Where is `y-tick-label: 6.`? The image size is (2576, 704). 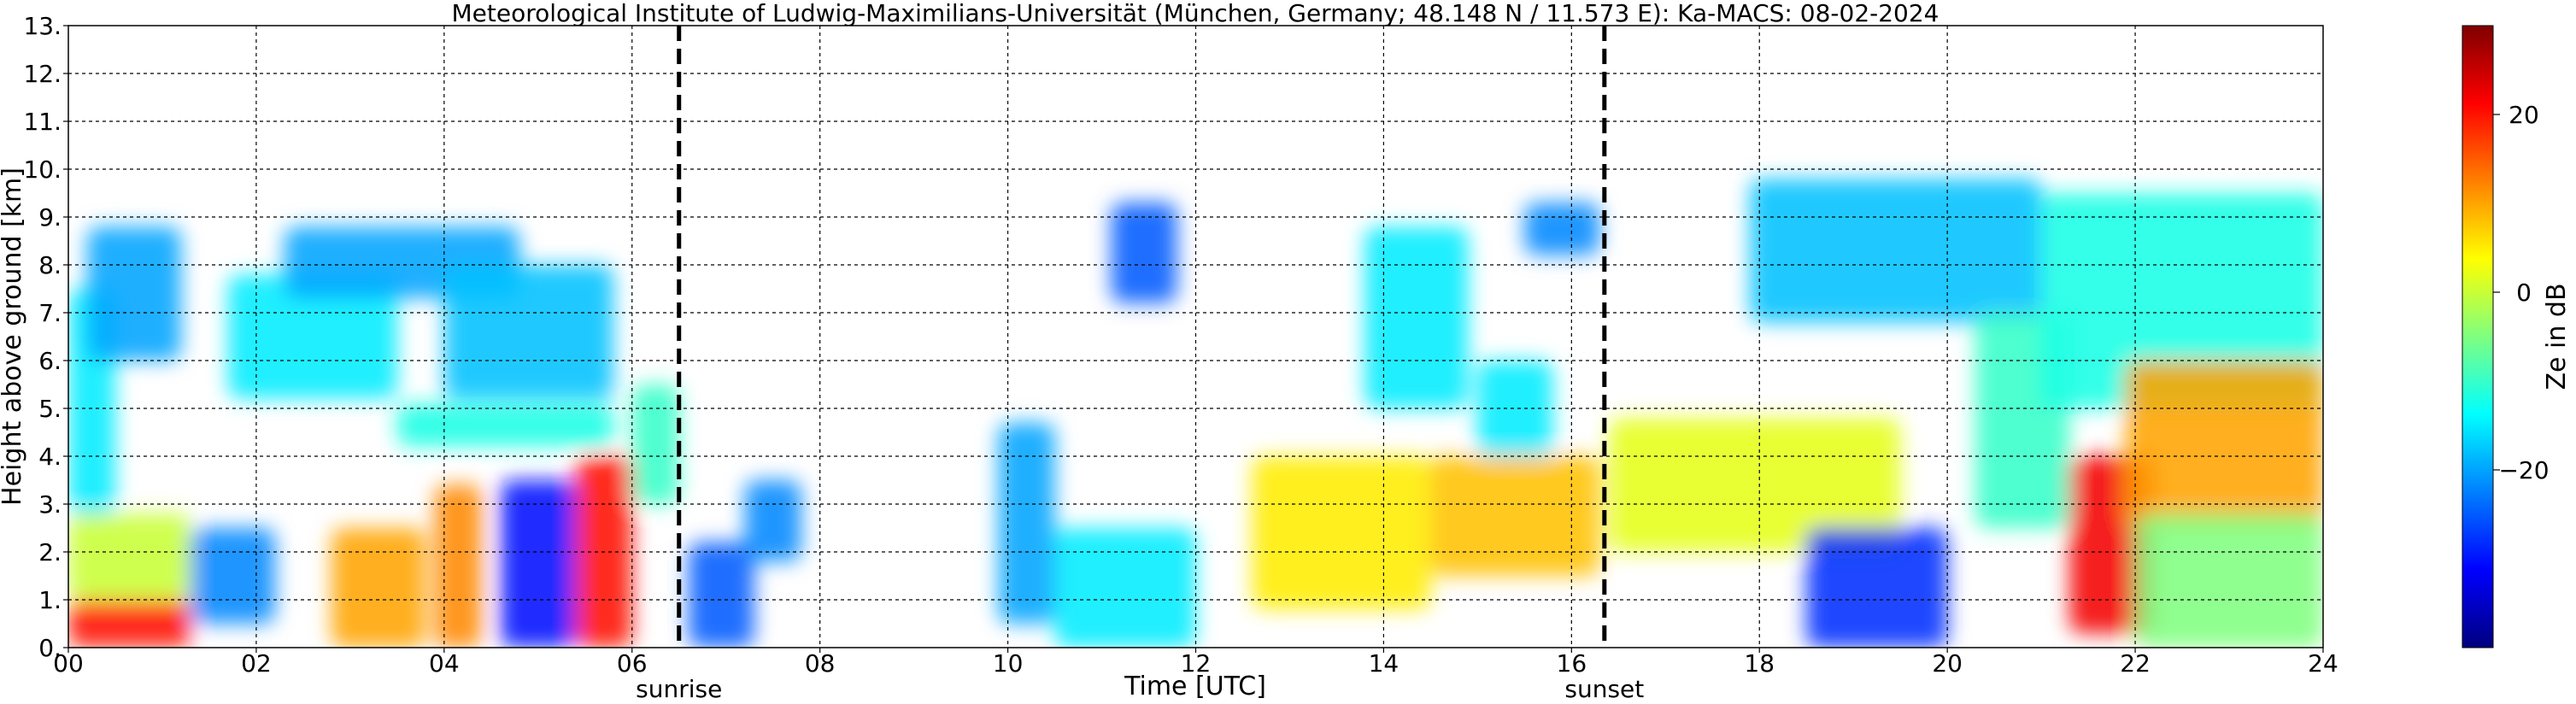 y-tick-label: 6. is located at coordinates (50, 361).